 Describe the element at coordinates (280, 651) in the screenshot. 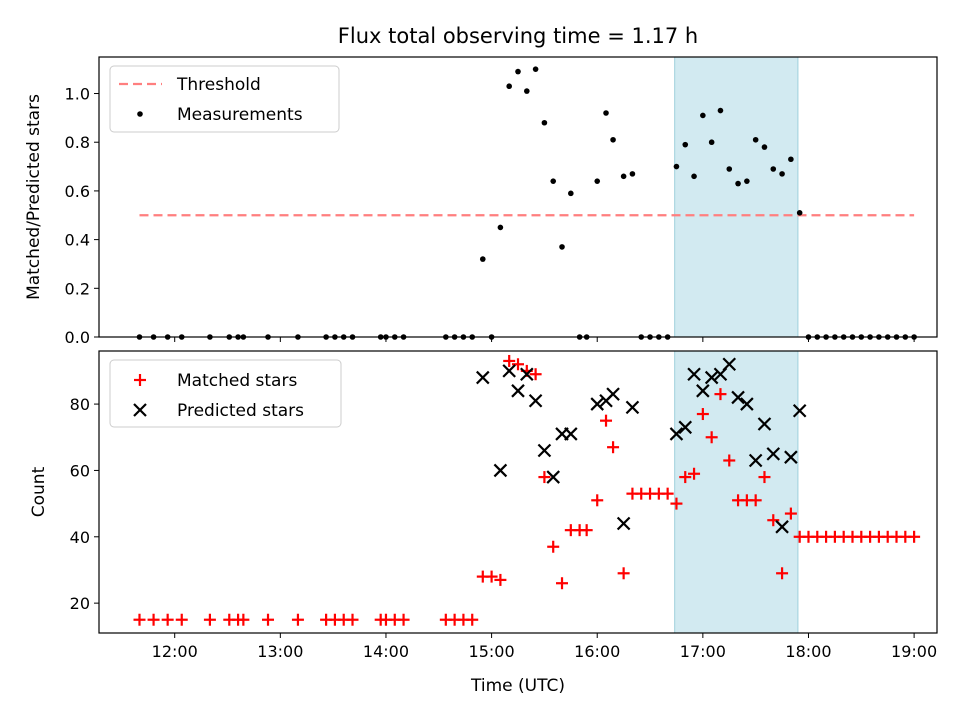

I see `counts-xtick-label: 13:00` at that location.